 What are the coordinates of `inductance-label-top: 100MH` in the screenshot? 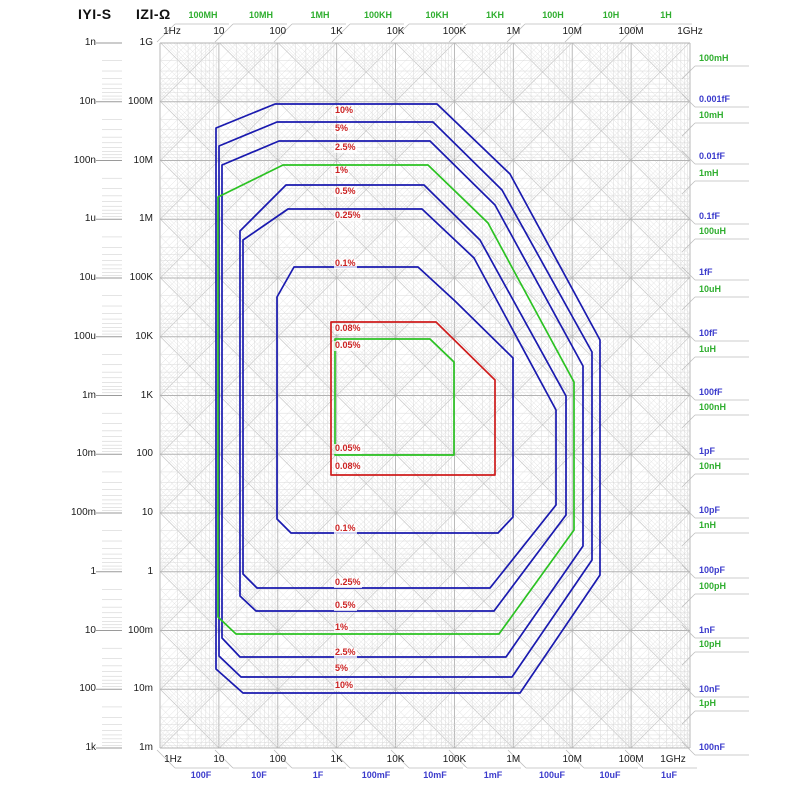 It's located at (203, 15).